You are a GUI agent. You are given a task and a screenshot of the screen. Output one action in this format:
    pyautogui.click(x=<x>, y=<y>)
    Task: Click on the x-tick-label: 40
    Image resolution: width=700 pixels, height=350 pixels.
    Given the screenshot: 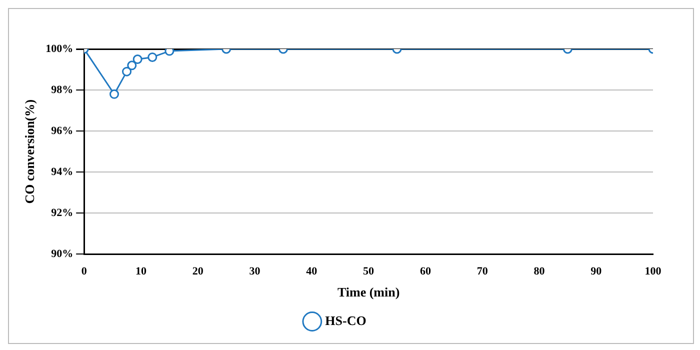 What is the action you would take?
    pyautogui.click(x=312, y=272)
    